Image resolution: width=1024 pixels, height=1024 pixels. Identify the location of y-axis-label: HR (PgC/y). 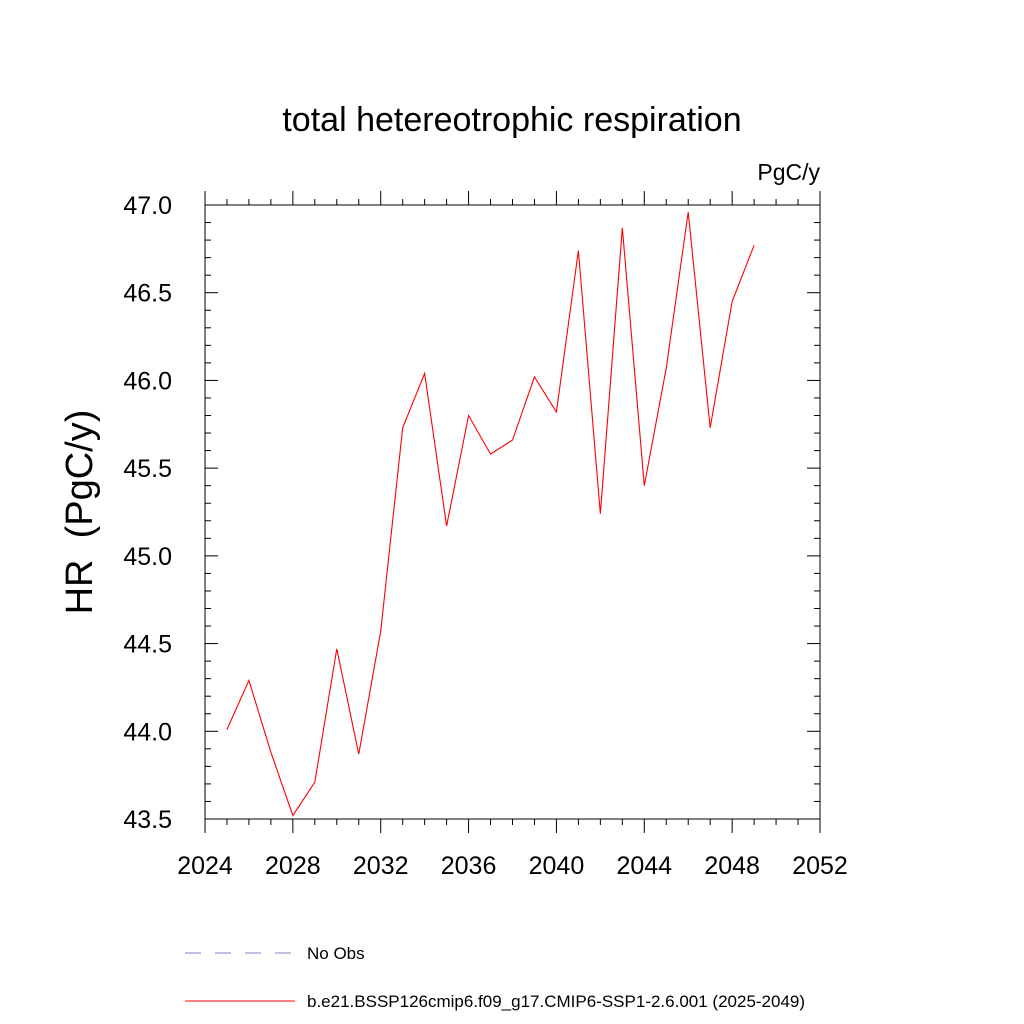
(80, 512).